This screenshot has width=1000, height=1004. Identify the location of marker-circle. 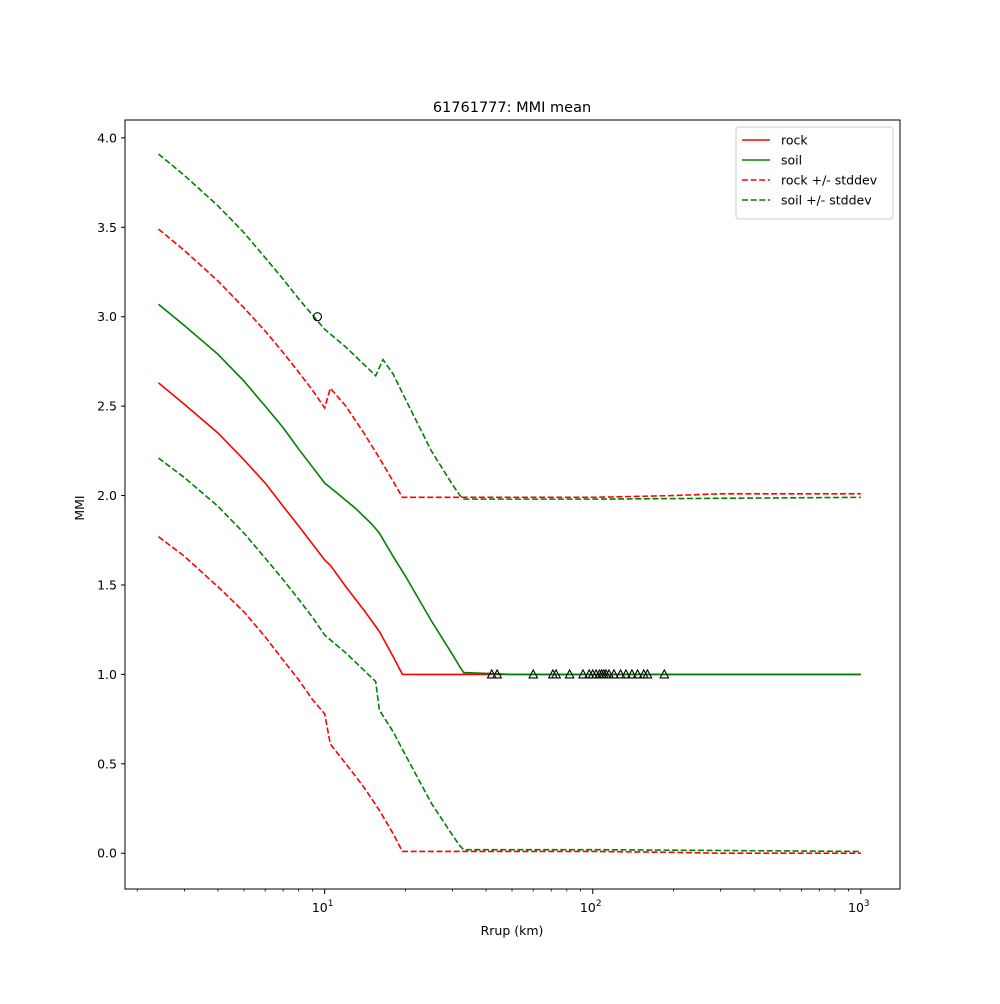
(317, 317).